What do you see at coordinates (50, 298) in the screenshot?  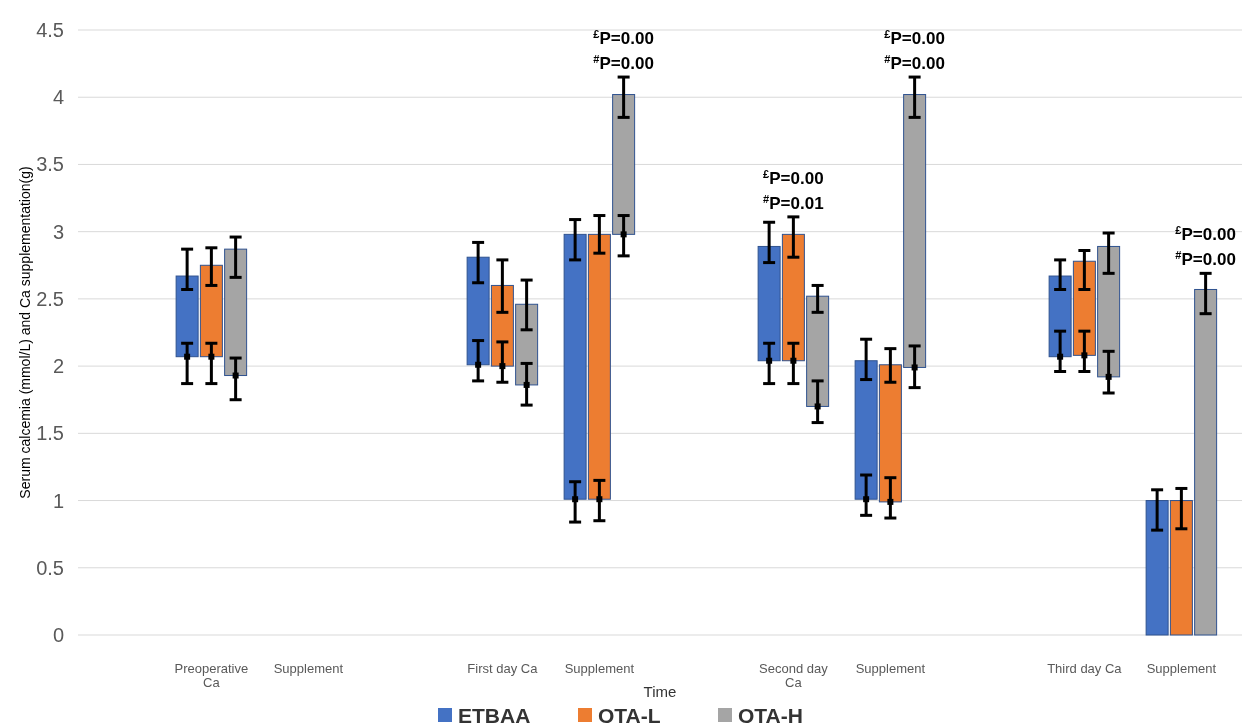 I see `y-tick-label: 2.5` at bounding box center [50, 298].